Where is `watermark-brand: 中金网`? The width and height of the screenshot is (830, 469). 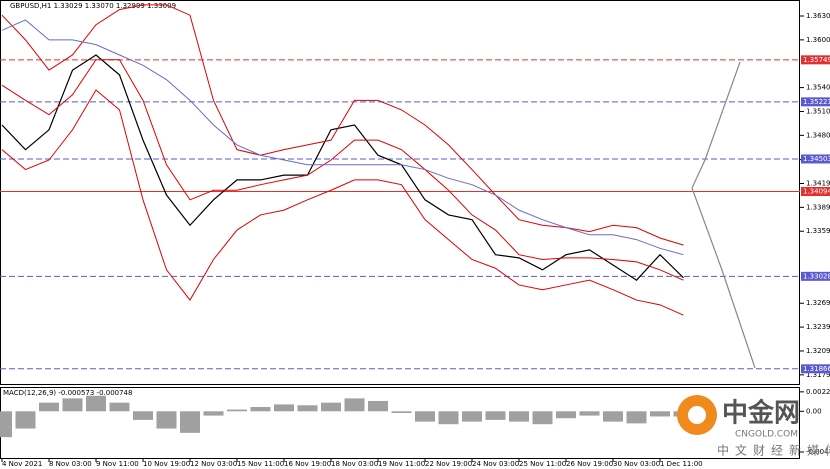
watermark-brand: 中金网 is located at coordinates (761, 413).